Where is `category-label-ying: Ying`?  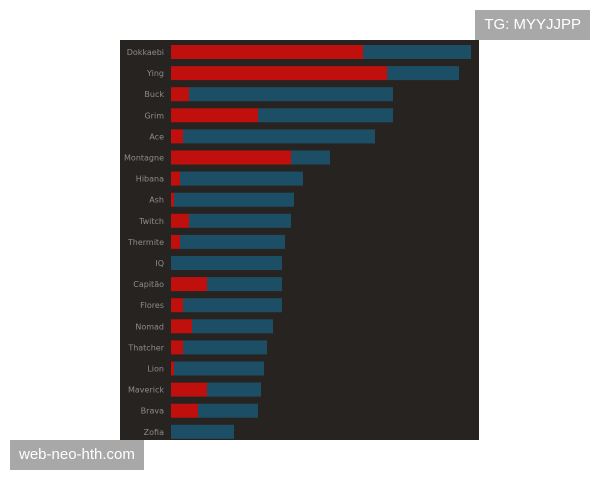
category-label-ying: Ying is located at coordinates (155, 73).